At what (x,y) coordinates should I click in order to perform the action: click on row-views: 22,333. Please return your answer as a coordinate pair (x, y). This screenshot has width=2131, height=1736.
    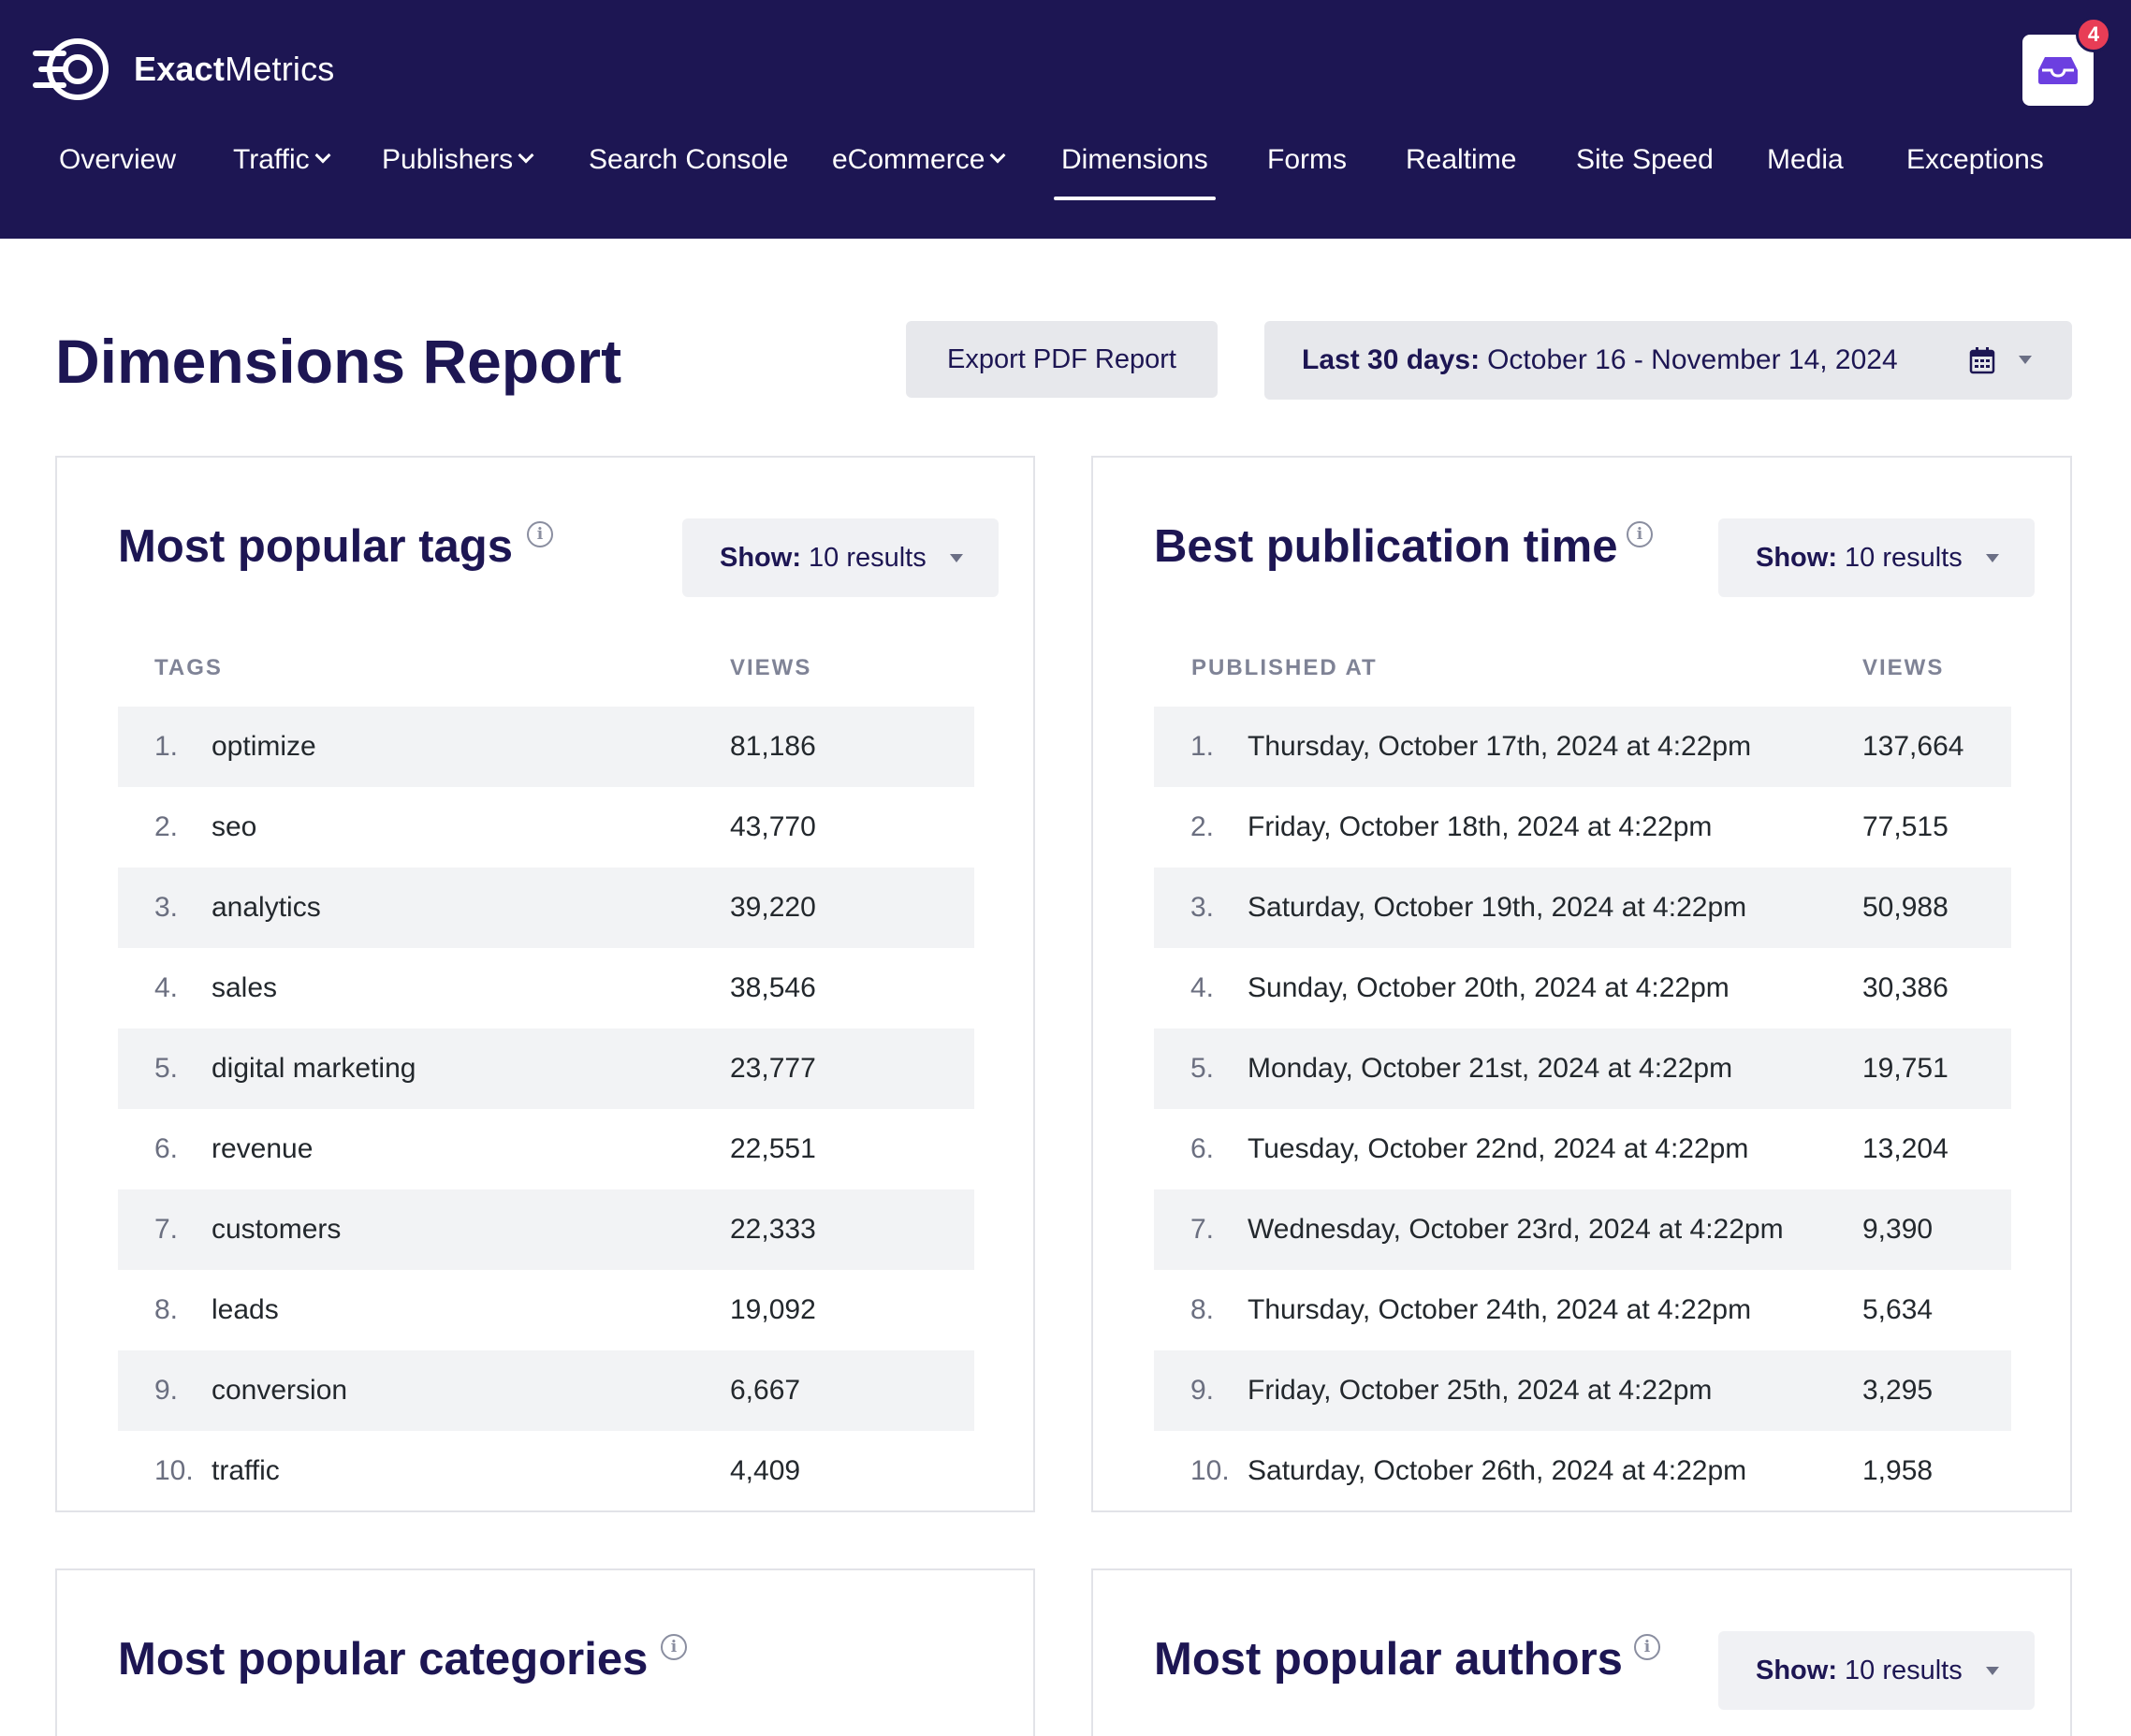
    Looking at the image, I should click on (773, 1229).